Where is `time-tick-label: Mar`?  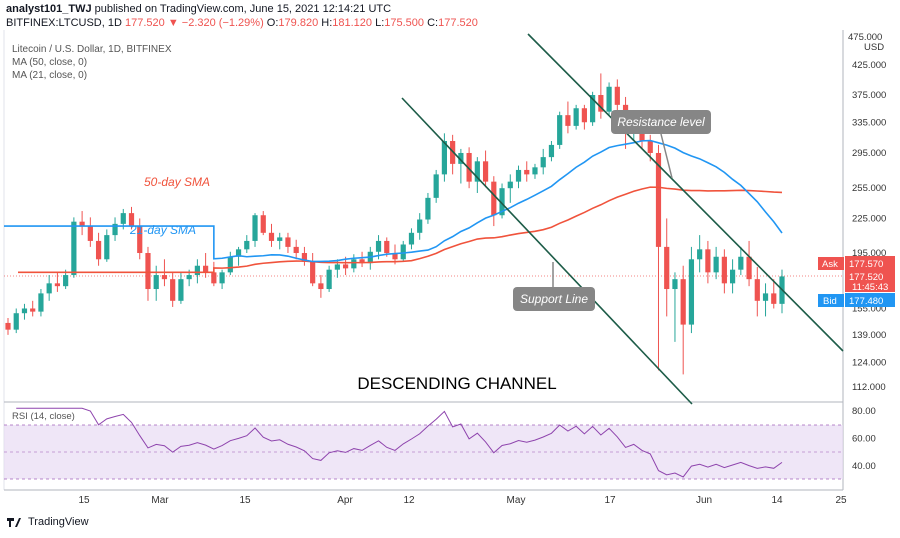 time-tick-label: Mar is located at coordinates (160, 500).